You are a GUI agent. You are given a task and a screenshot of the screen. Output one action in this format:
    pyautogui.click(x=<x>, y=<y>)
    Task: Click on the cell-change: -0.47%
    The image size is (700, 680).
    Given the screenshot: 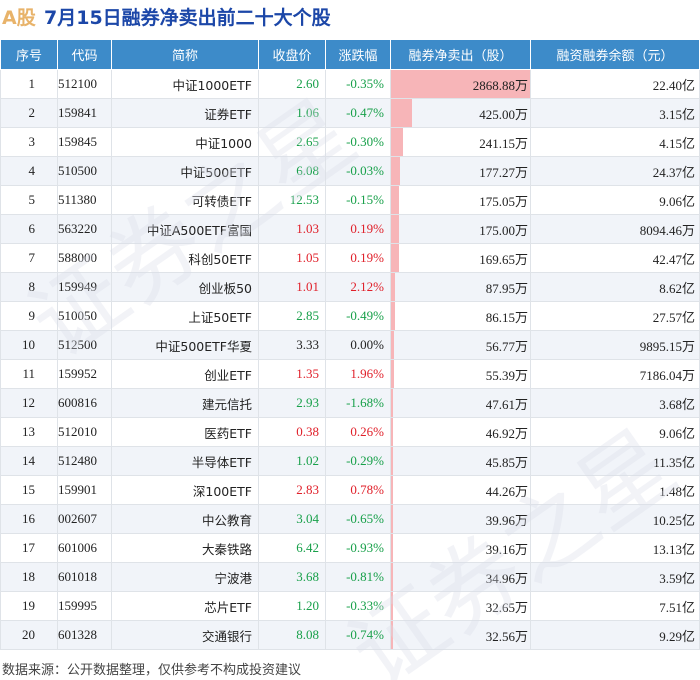 What is the action you would take?
    pyautogui.click(x=358, y=113)
    